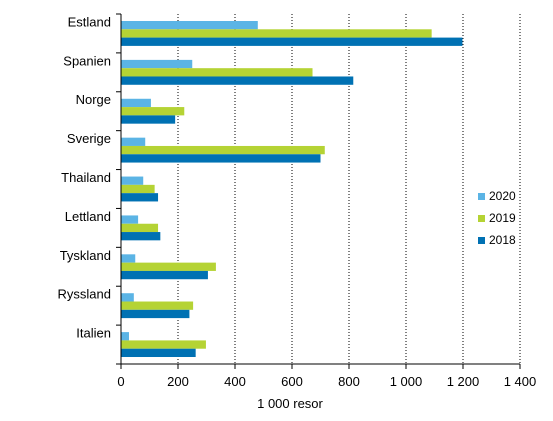 The width and height of the screenshot is (553, 421). What do you see at coordinates (463, 381) in the screenshot?
I see `x-tick-label: 1 200` at bounding box center [463, 381].